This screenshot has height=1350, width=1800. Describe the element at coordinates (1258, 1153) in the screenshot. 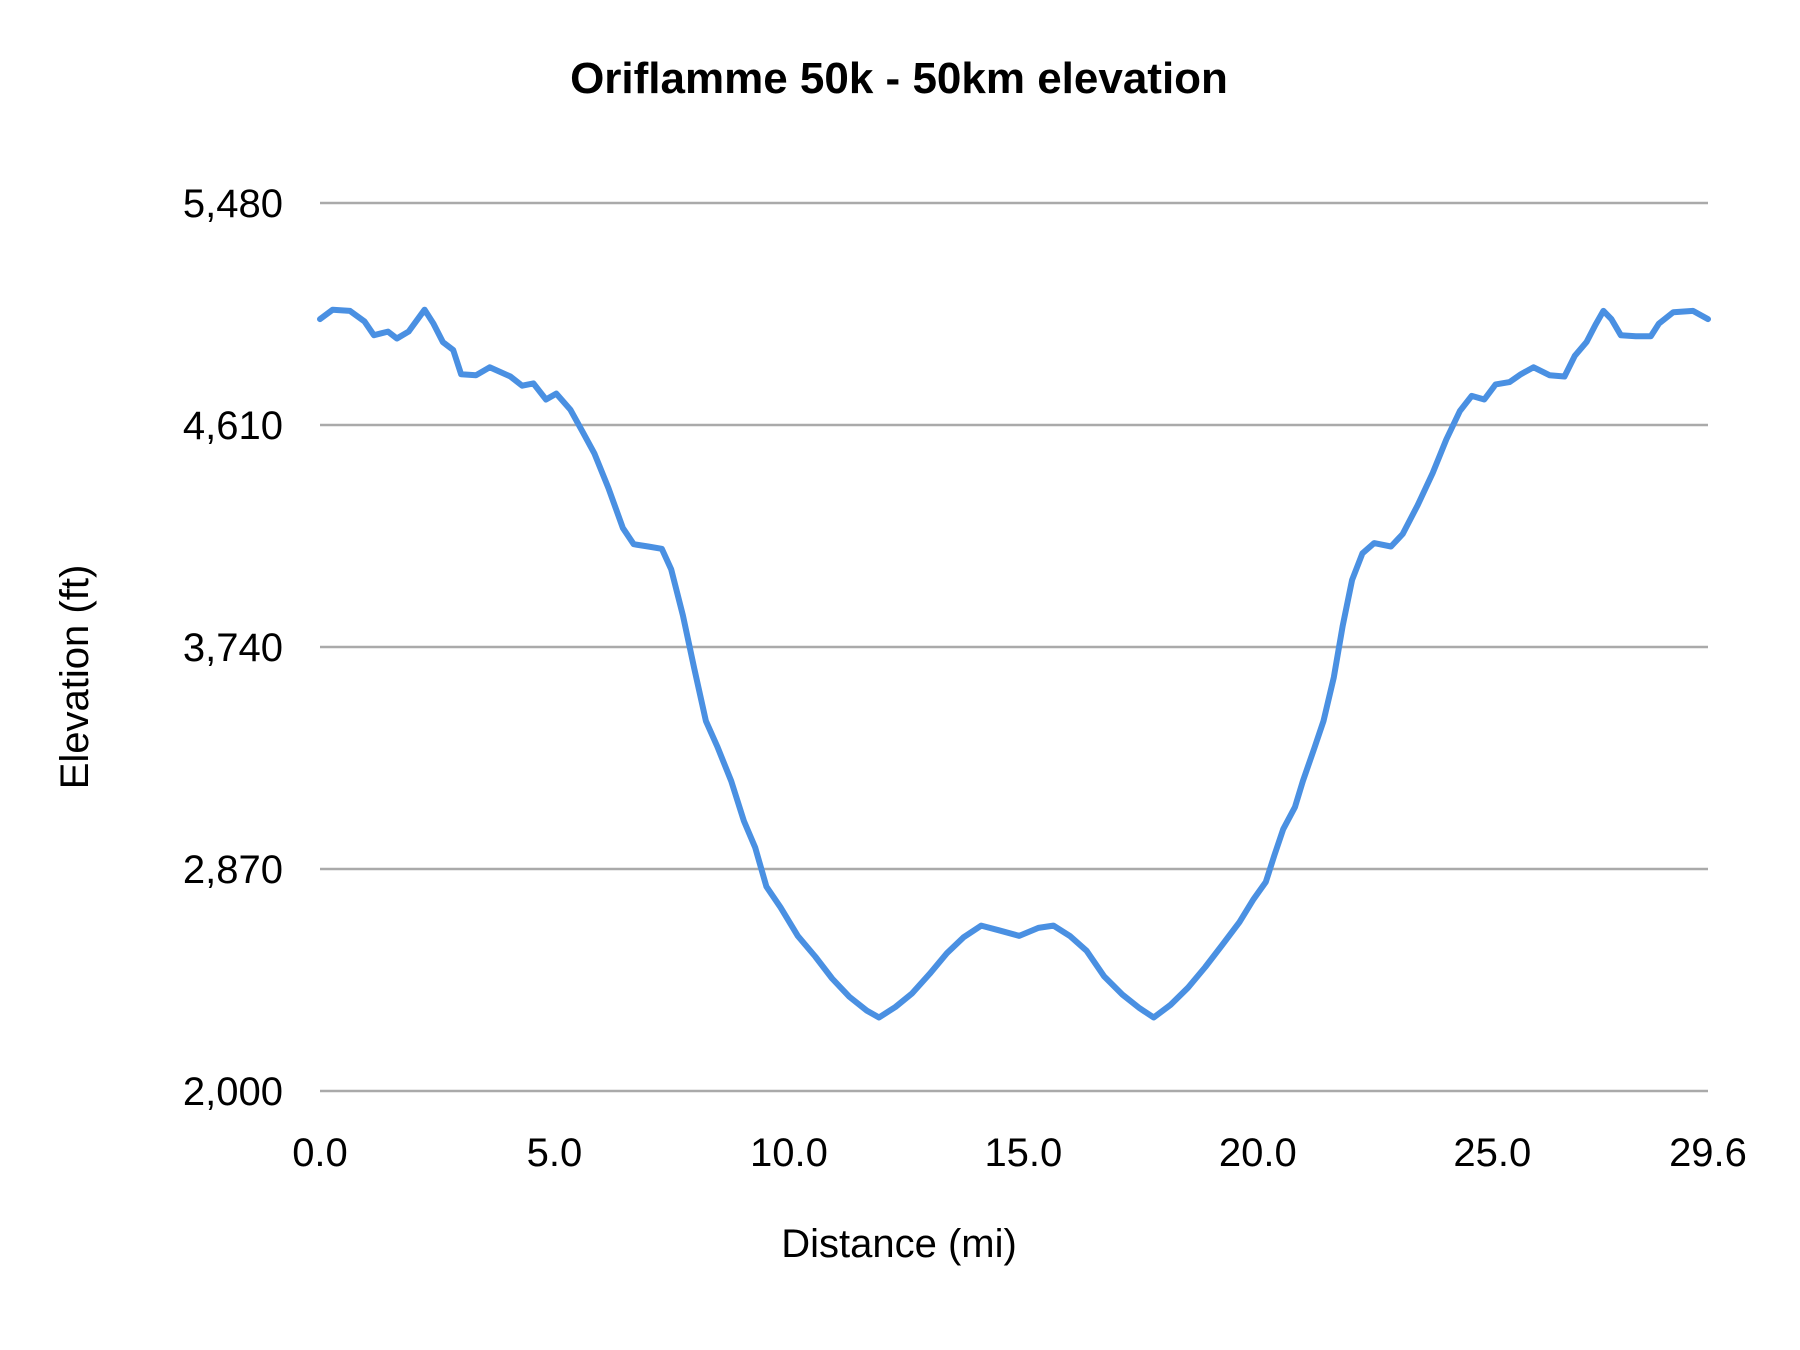

I see `x-tick-label: 20.0` at that location.